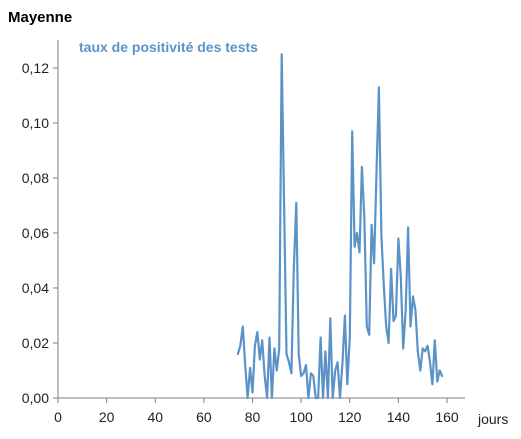 The width and height of the screenshot is (521, 439). What do you see at coordinates (35, 398) in the screenshot?
I see `y-tick-label: 0,00` at bounding box center [35, 398].